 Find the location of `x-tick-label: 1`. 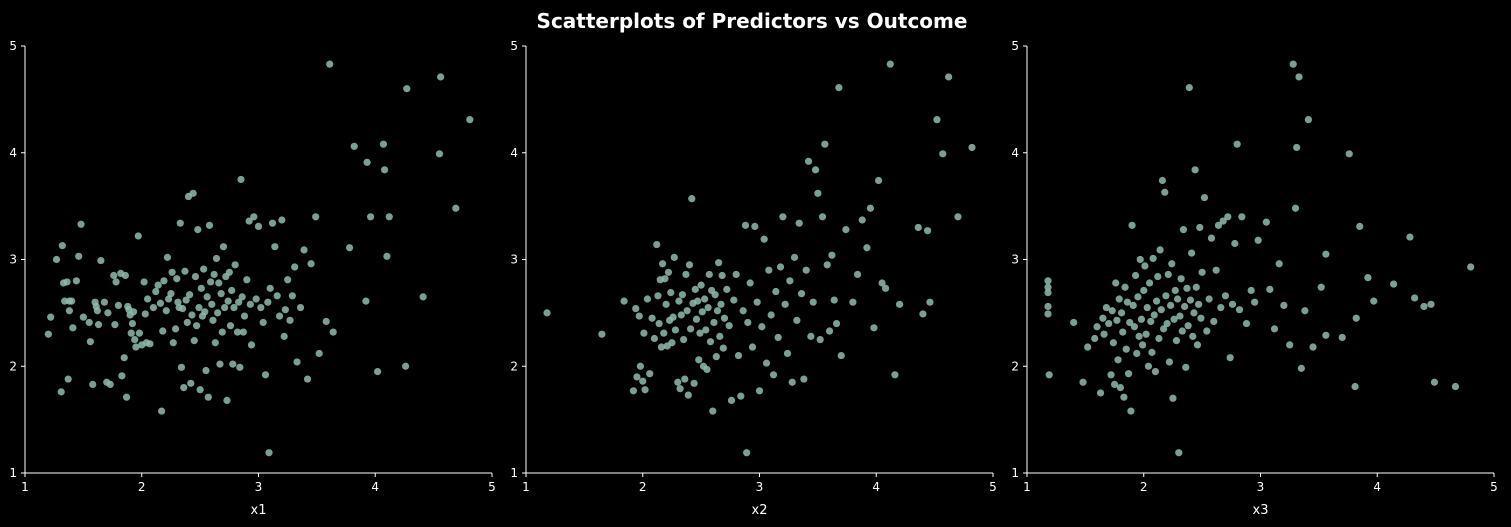

x-tick-label: 1 is located at coordinates (526, 487).